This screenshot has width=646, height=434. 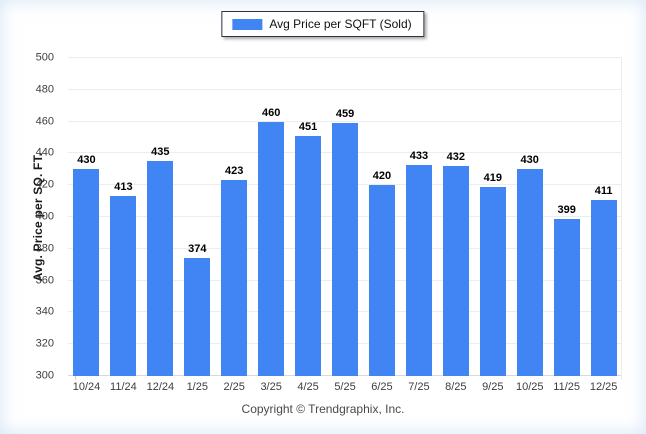 What do you see at coordinates (44, 311) in the screenshot?
I see `y-tick-label: 340` at bounding box center [44, 311].